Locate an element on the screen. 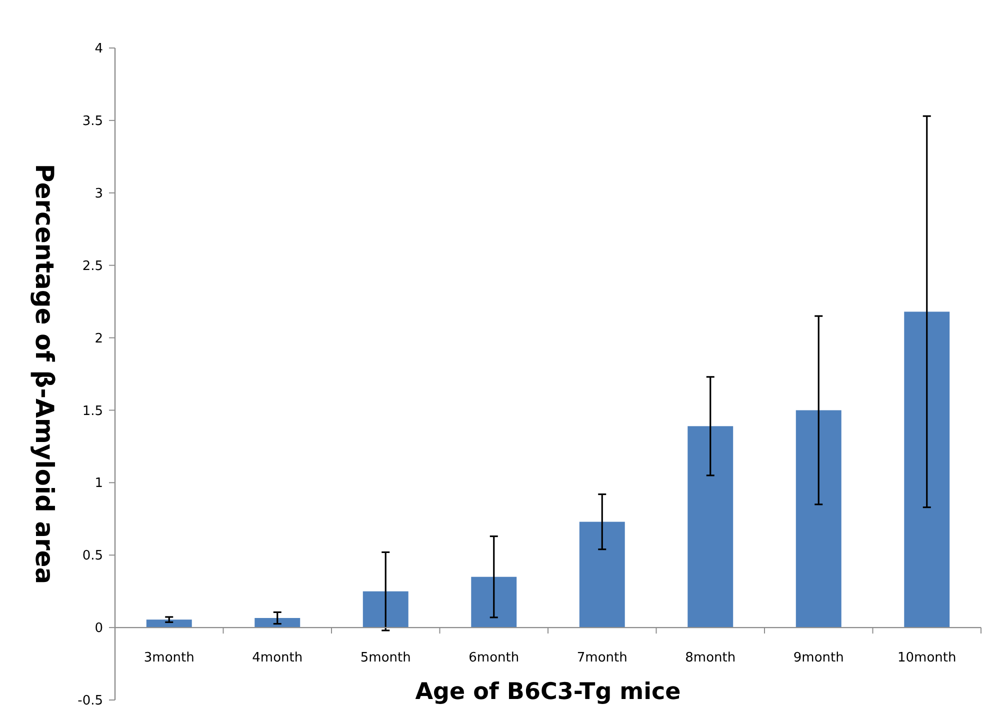 This screenshot has height=710, width=993. y-tick-label: 0 is located at coordinates (98, 628).